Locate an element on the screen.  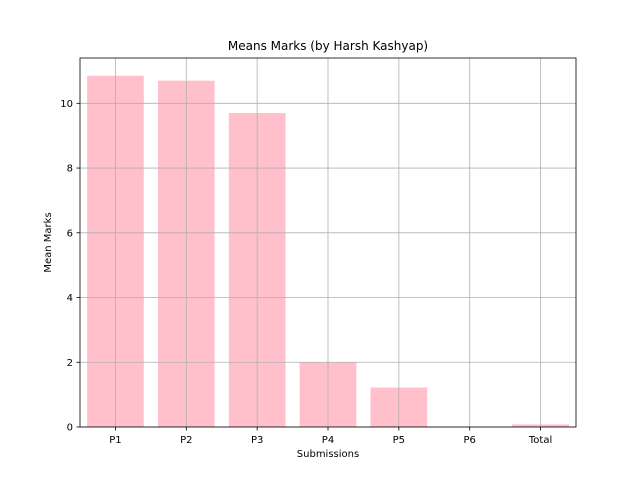
x-axis-label: Submissions is located at coordinates (328, 454).